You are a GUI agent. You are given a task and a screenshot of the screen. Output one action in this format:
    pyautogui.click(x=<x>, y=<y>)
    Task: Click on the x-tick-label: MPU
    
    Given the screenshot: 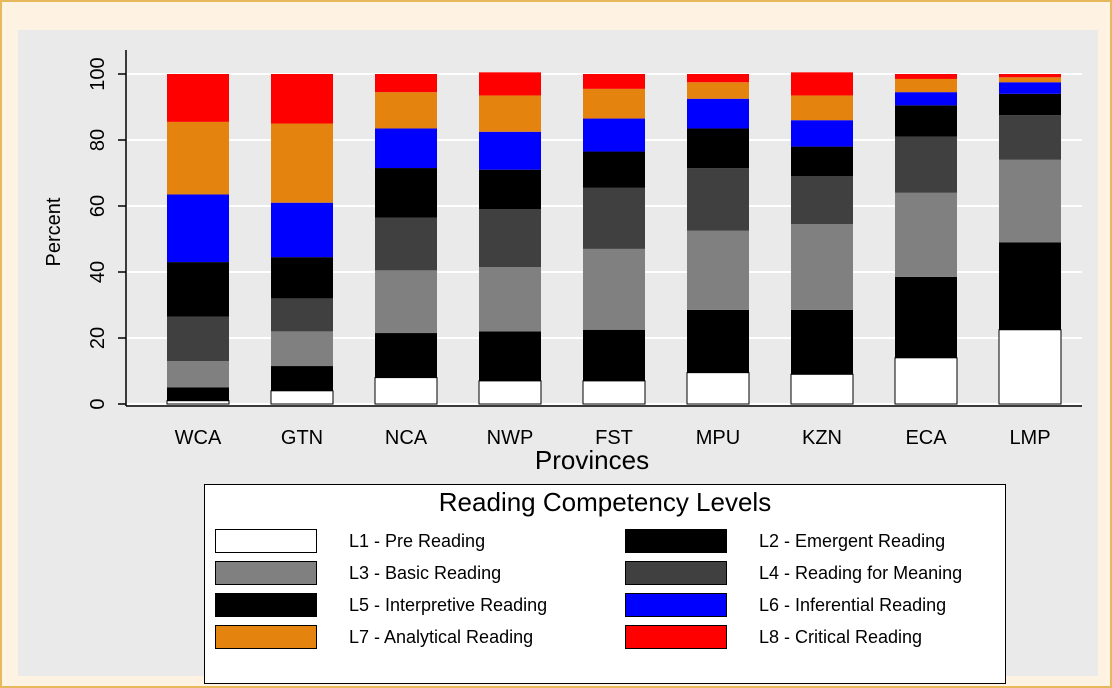 What is the action you would take?
    pyautogui.click(x=718, y=438)
    